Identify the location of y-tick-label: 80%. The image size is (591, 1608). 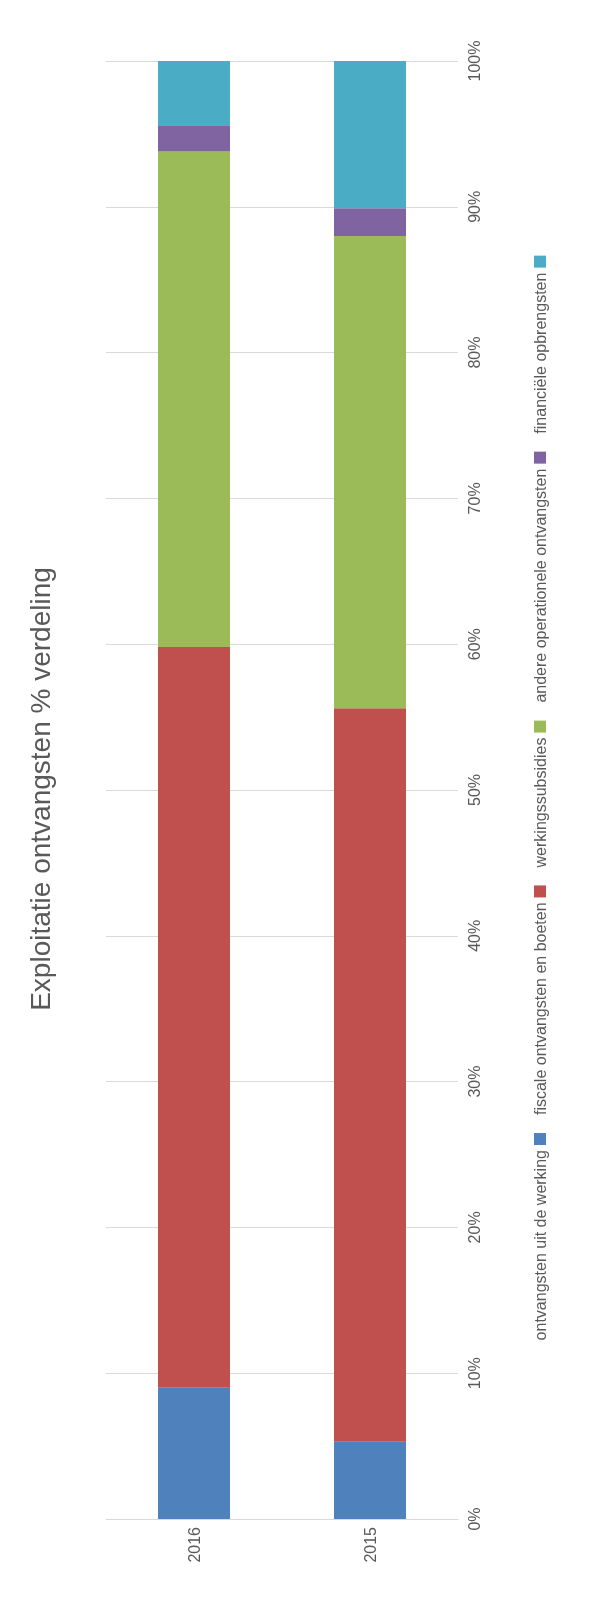
(474, 352).